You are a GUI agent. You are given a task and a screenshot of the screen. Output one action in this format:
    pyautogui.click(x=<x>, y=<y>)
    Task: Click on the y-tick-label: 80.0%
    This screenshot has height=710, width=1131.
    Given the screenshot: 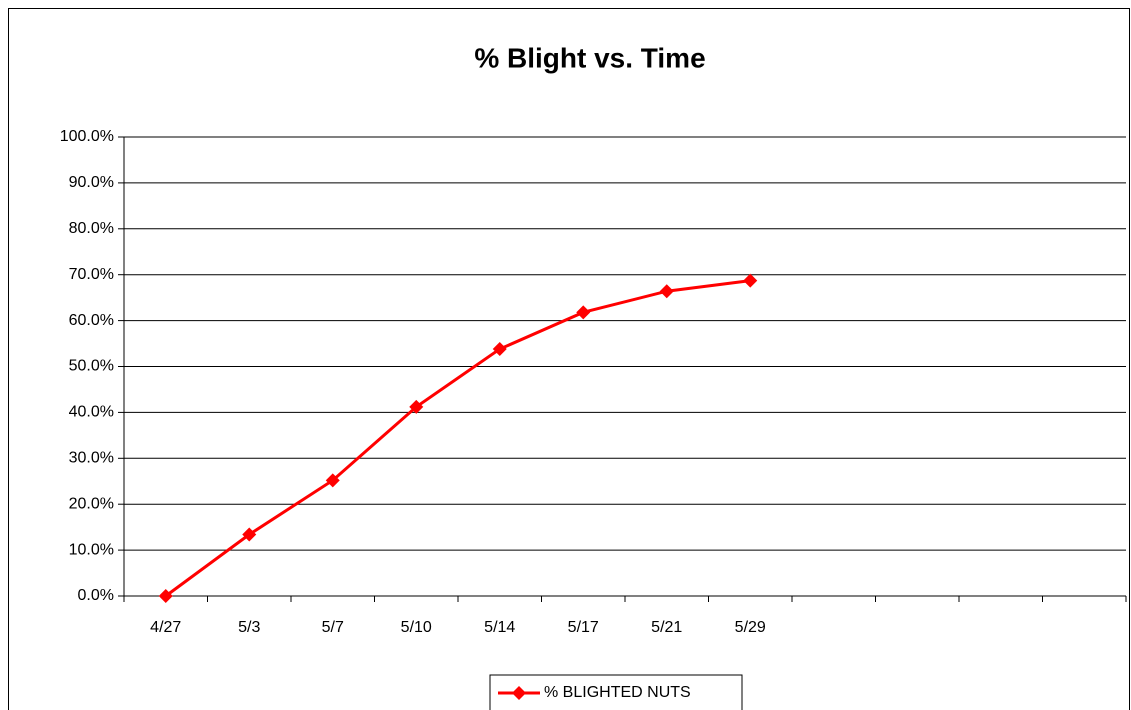 What is the action you would take?
    pyautogui.click(x=91, y=228)
    